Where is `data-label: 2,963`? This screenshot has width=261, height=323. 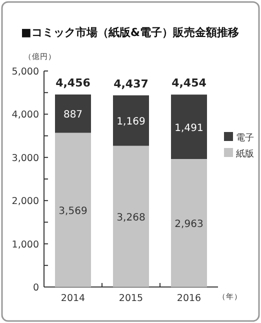 data-label: 2,963 is located at coordinates (189, 224).